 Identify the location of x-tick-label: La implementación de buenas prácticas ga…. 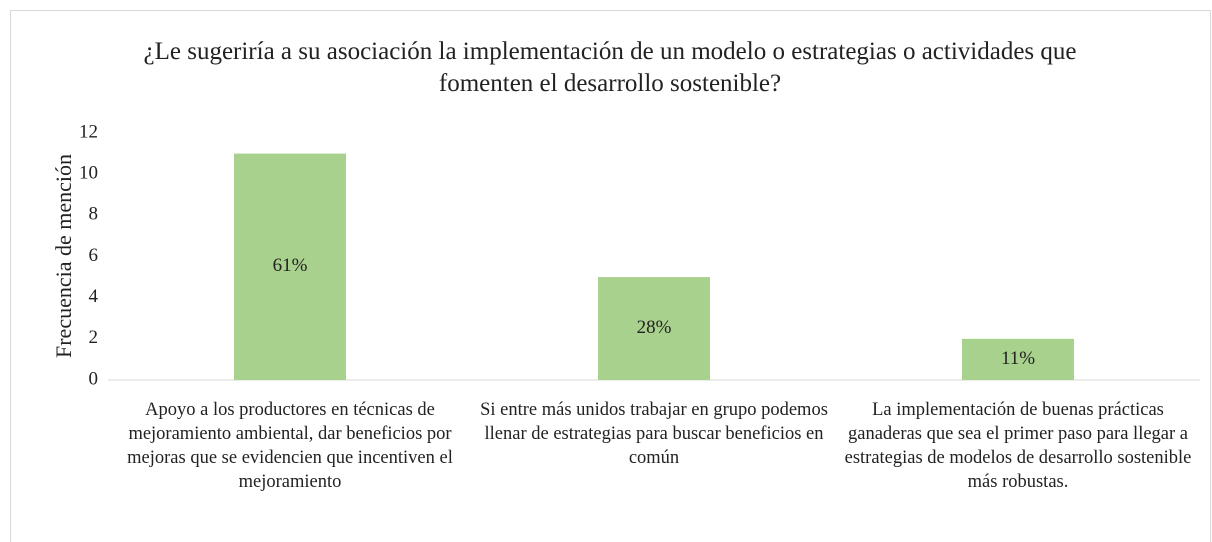
(1018, 446).